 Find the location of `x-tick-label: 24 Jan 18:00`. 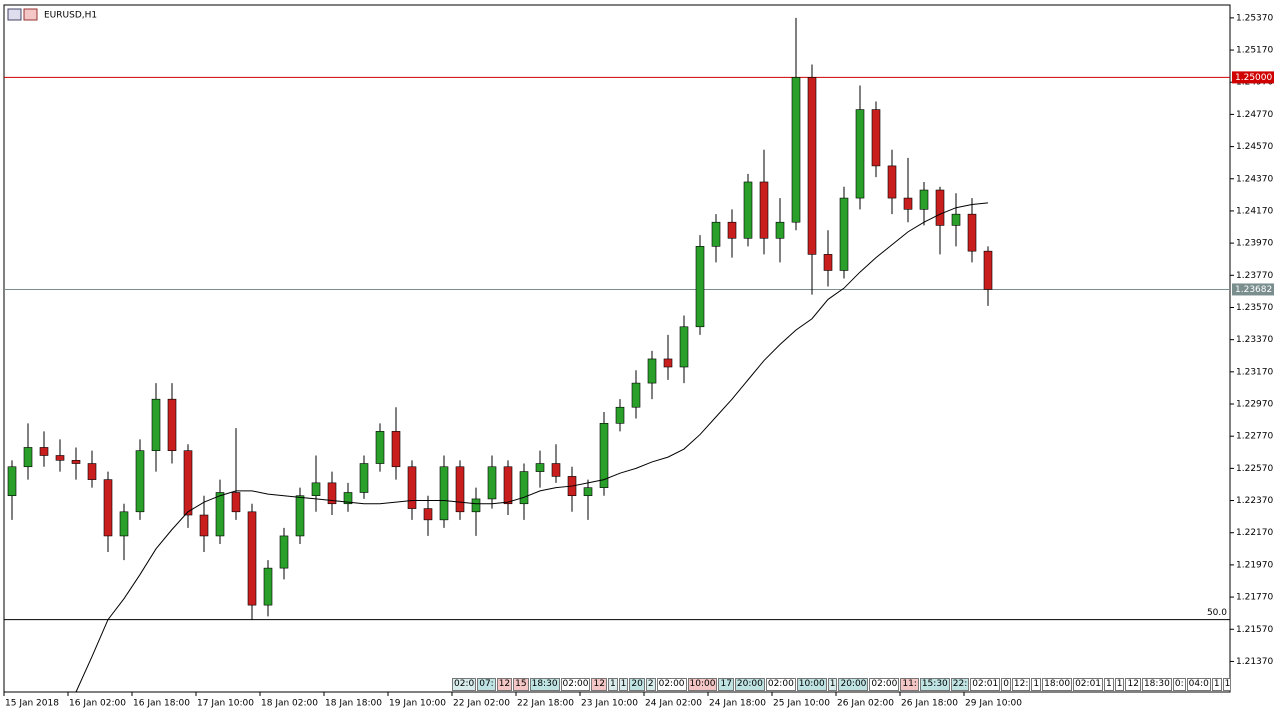

x-tick-label: 24 Jan 18:00 is located at coordinates (737, 704).